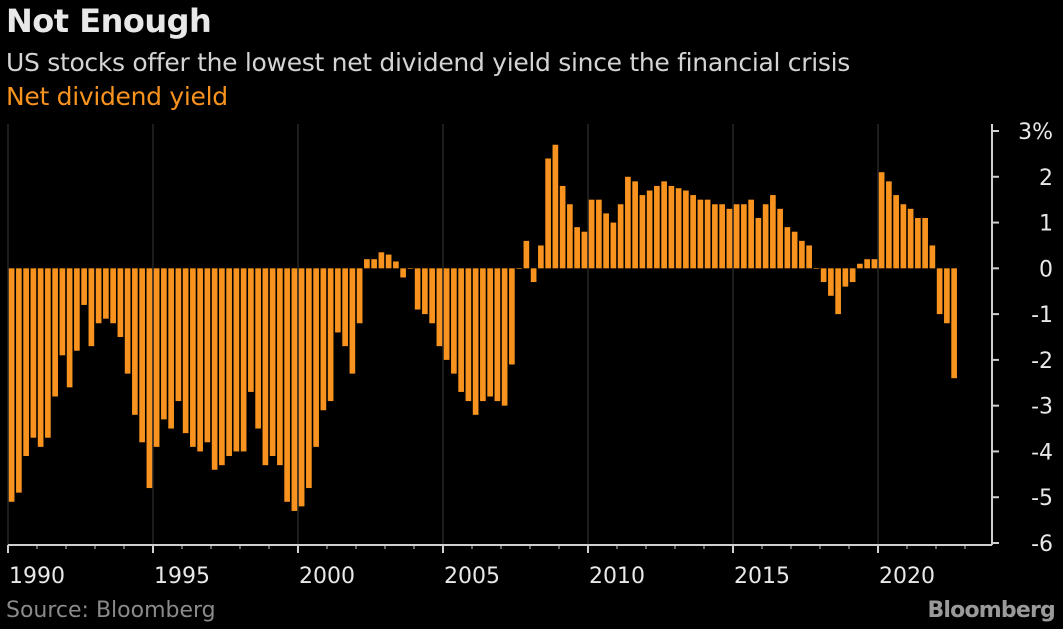  What do you see at coordinates (37, 576) in the screenshot?
I see `x-tick-label: 1990` at bounding box center [37, 576].